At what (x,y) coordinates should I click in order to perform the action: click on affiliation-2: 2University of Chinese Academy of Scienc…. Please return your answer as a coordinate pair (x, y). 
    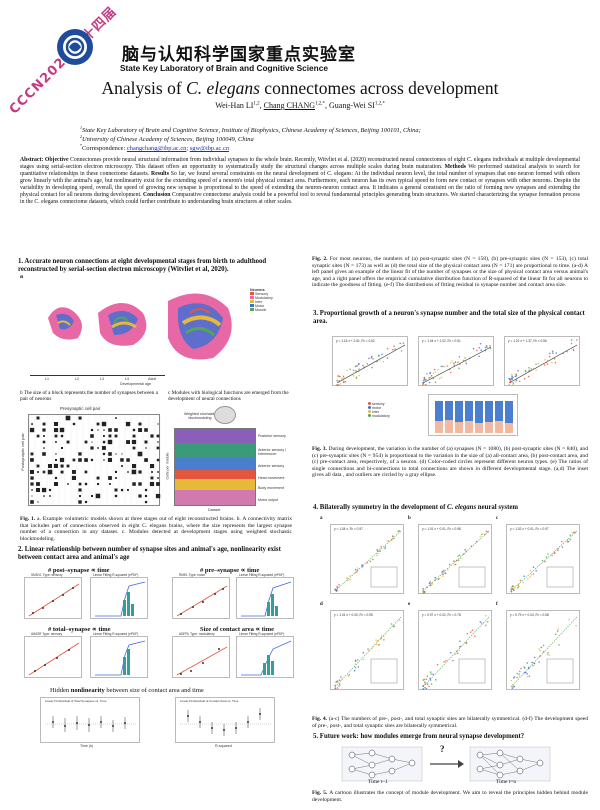
    Looking at the image, I should click on (167, 139).